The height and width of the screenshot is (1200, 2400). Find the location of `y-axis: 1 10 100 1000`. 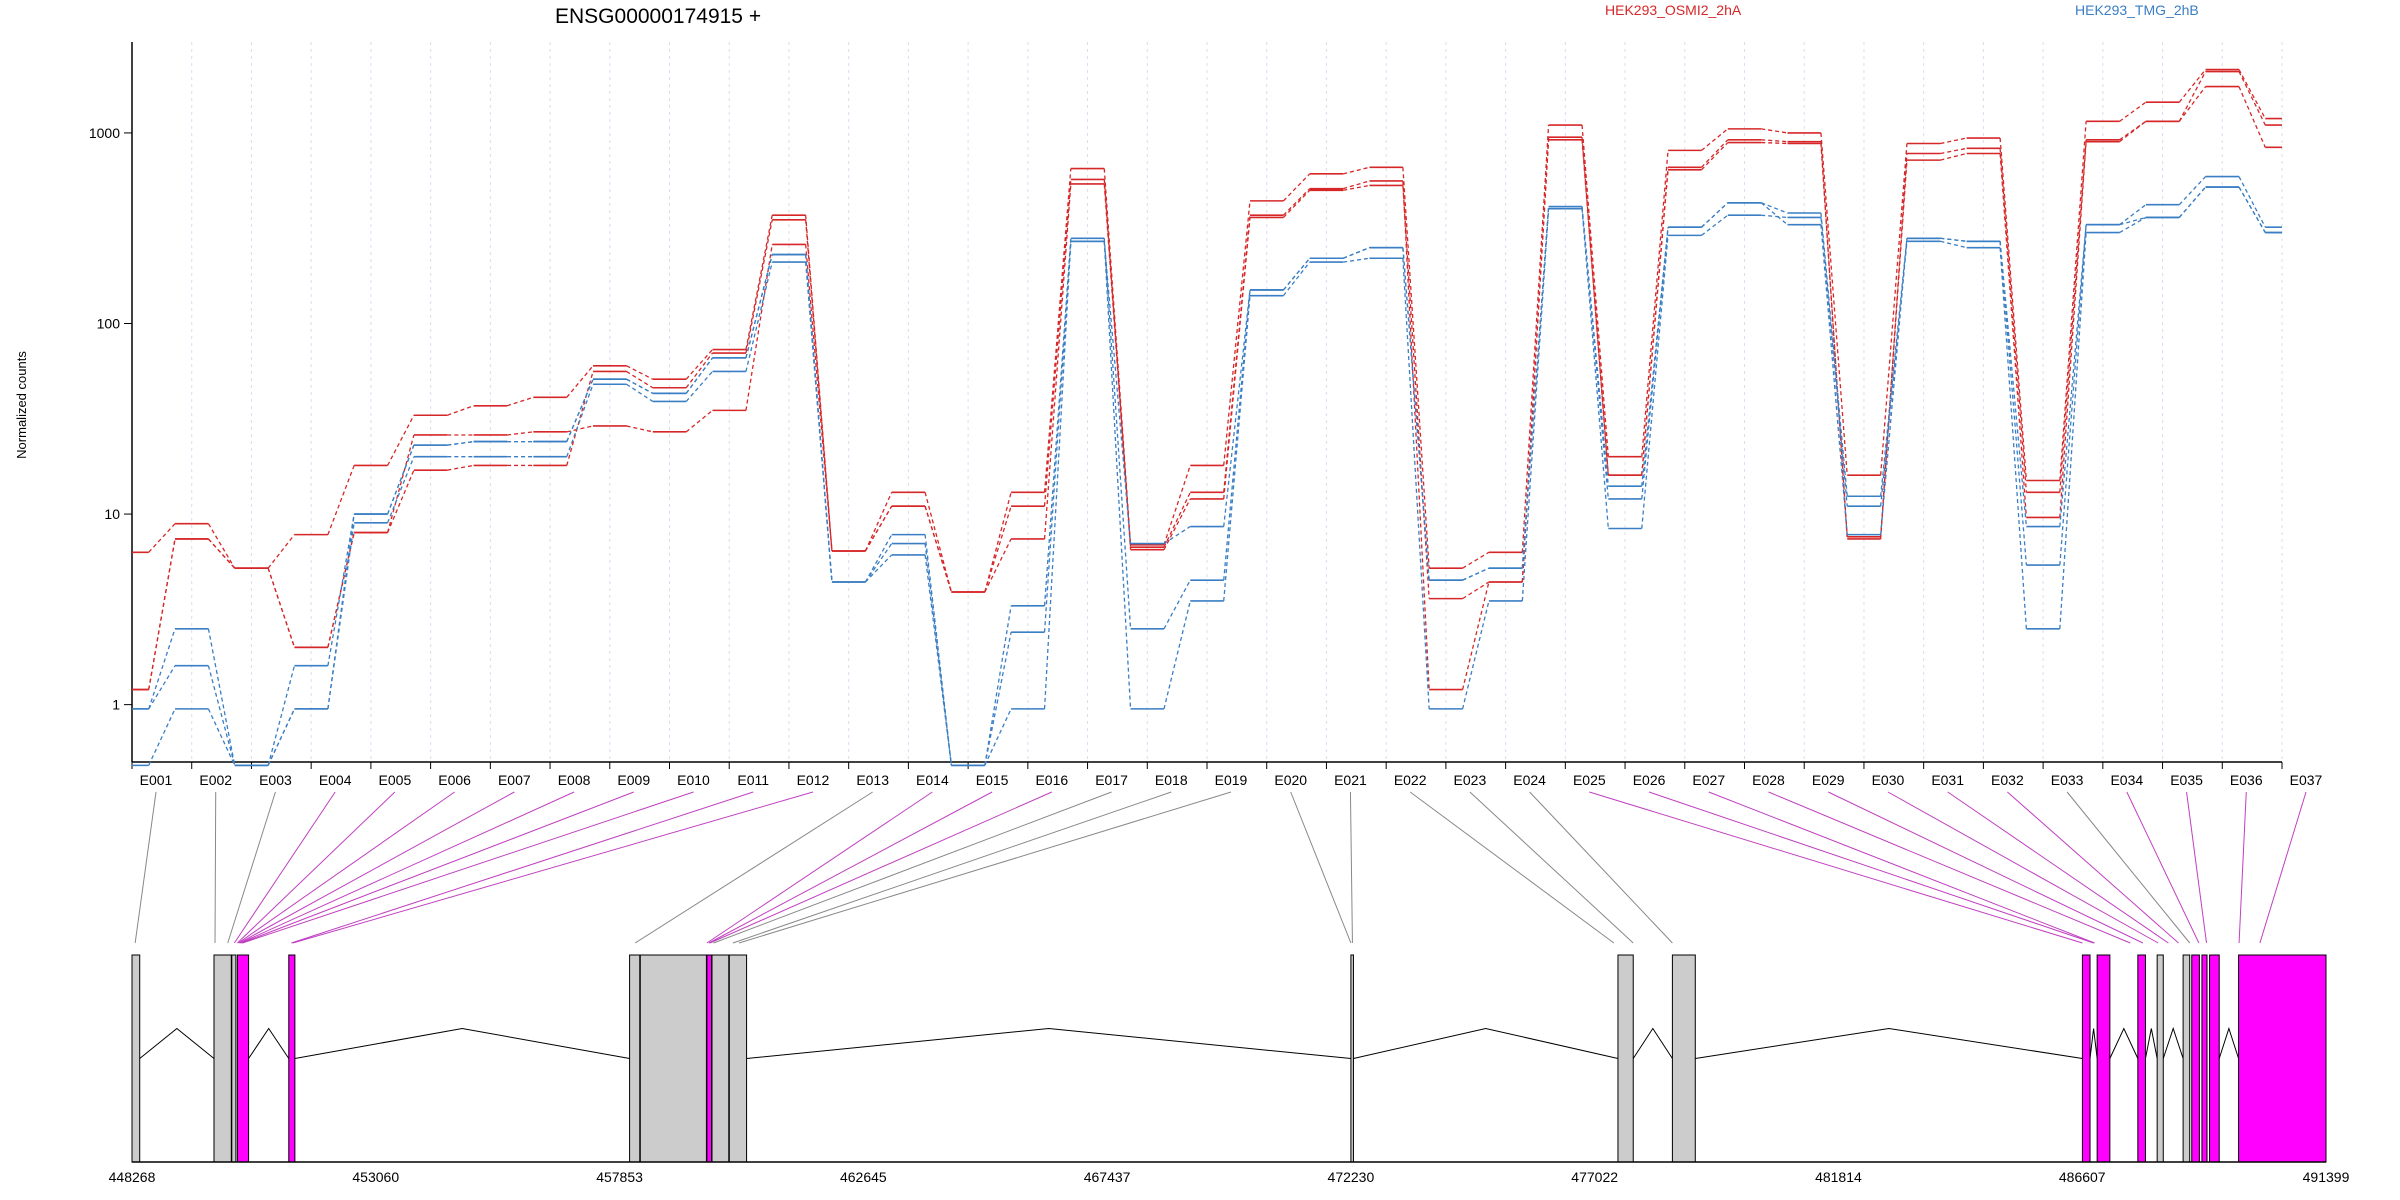

y-axis: 1 10 100 1000 is located at coordinates (111, 402).